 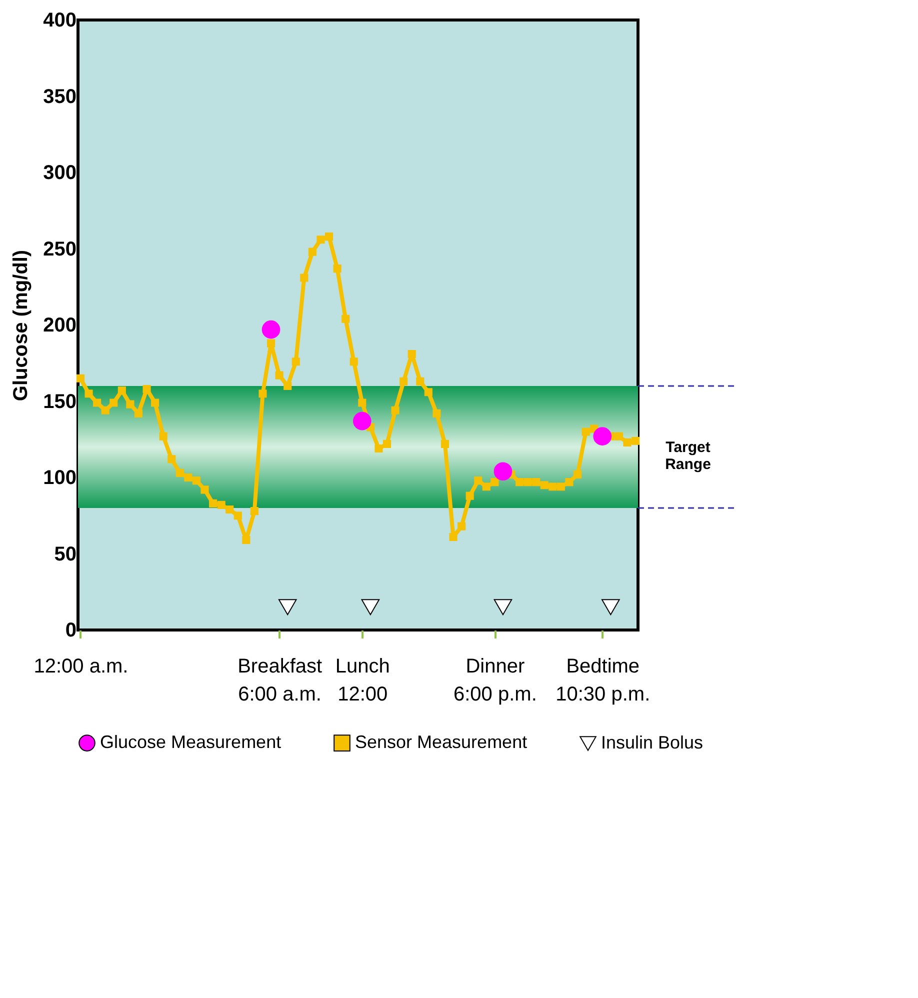 I want to click on y-tick-label: 300, so click(x=59, y=173).